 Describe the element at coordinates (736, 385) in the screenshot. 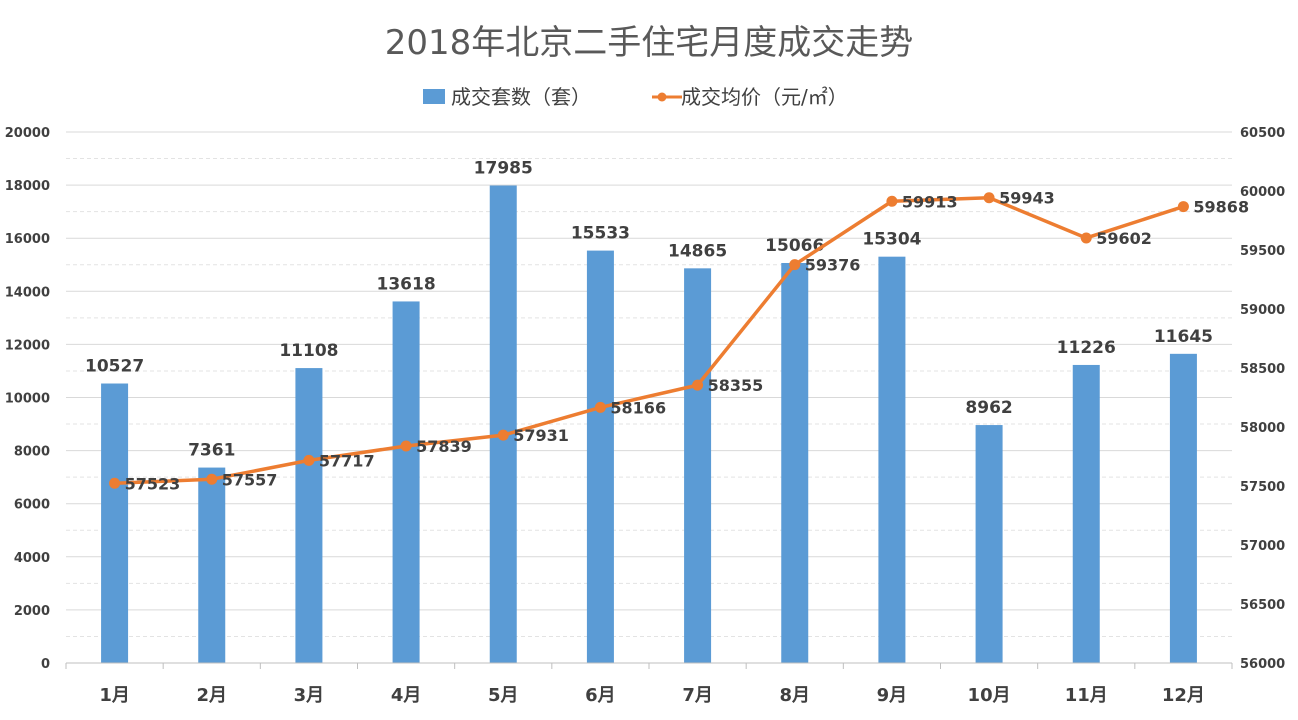

I see `line-data-label: 58355` at that location.